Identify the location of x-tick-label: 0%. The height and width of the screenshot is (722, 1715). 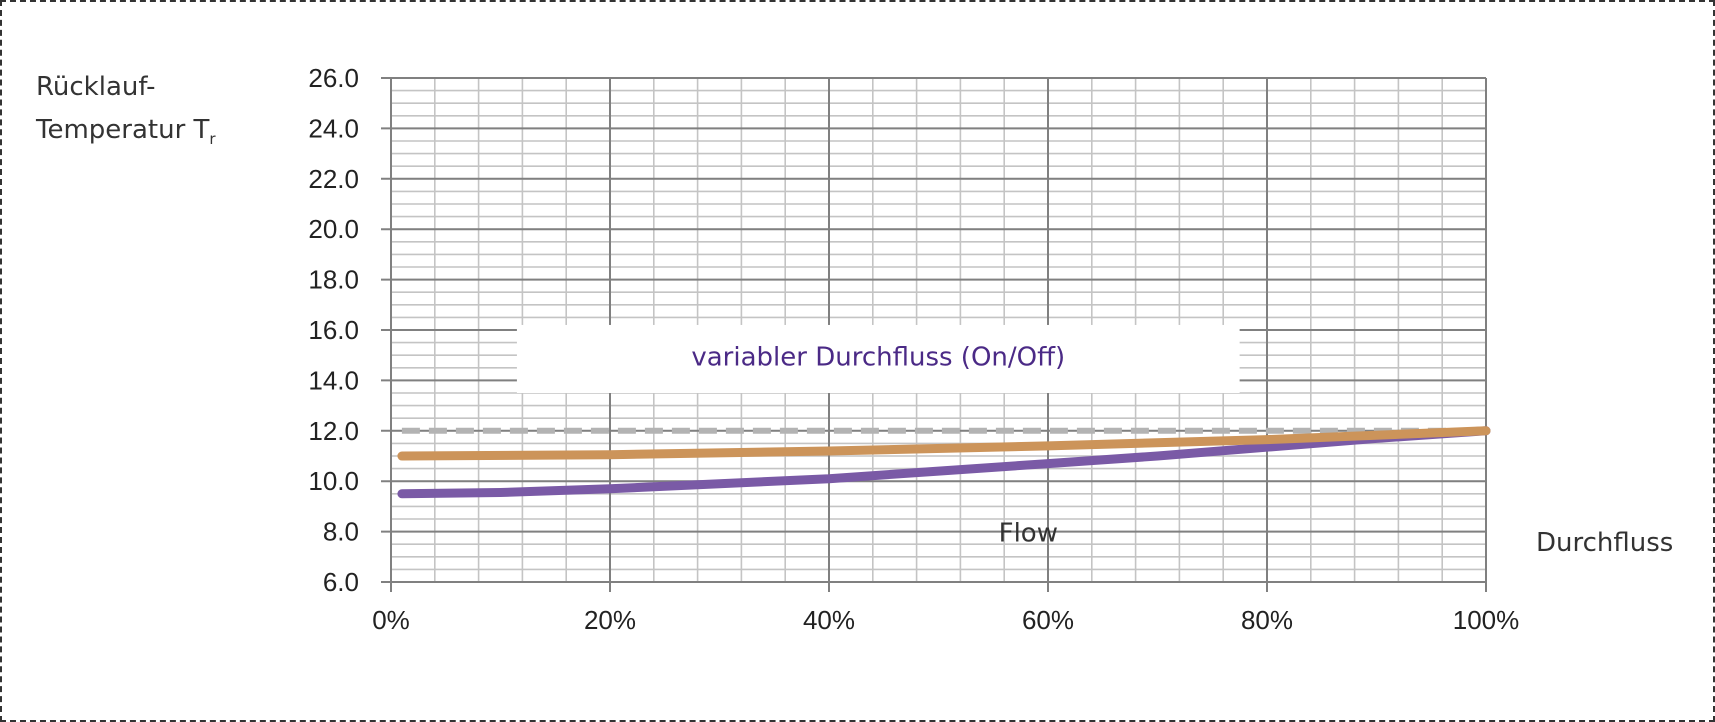
(391, 620).